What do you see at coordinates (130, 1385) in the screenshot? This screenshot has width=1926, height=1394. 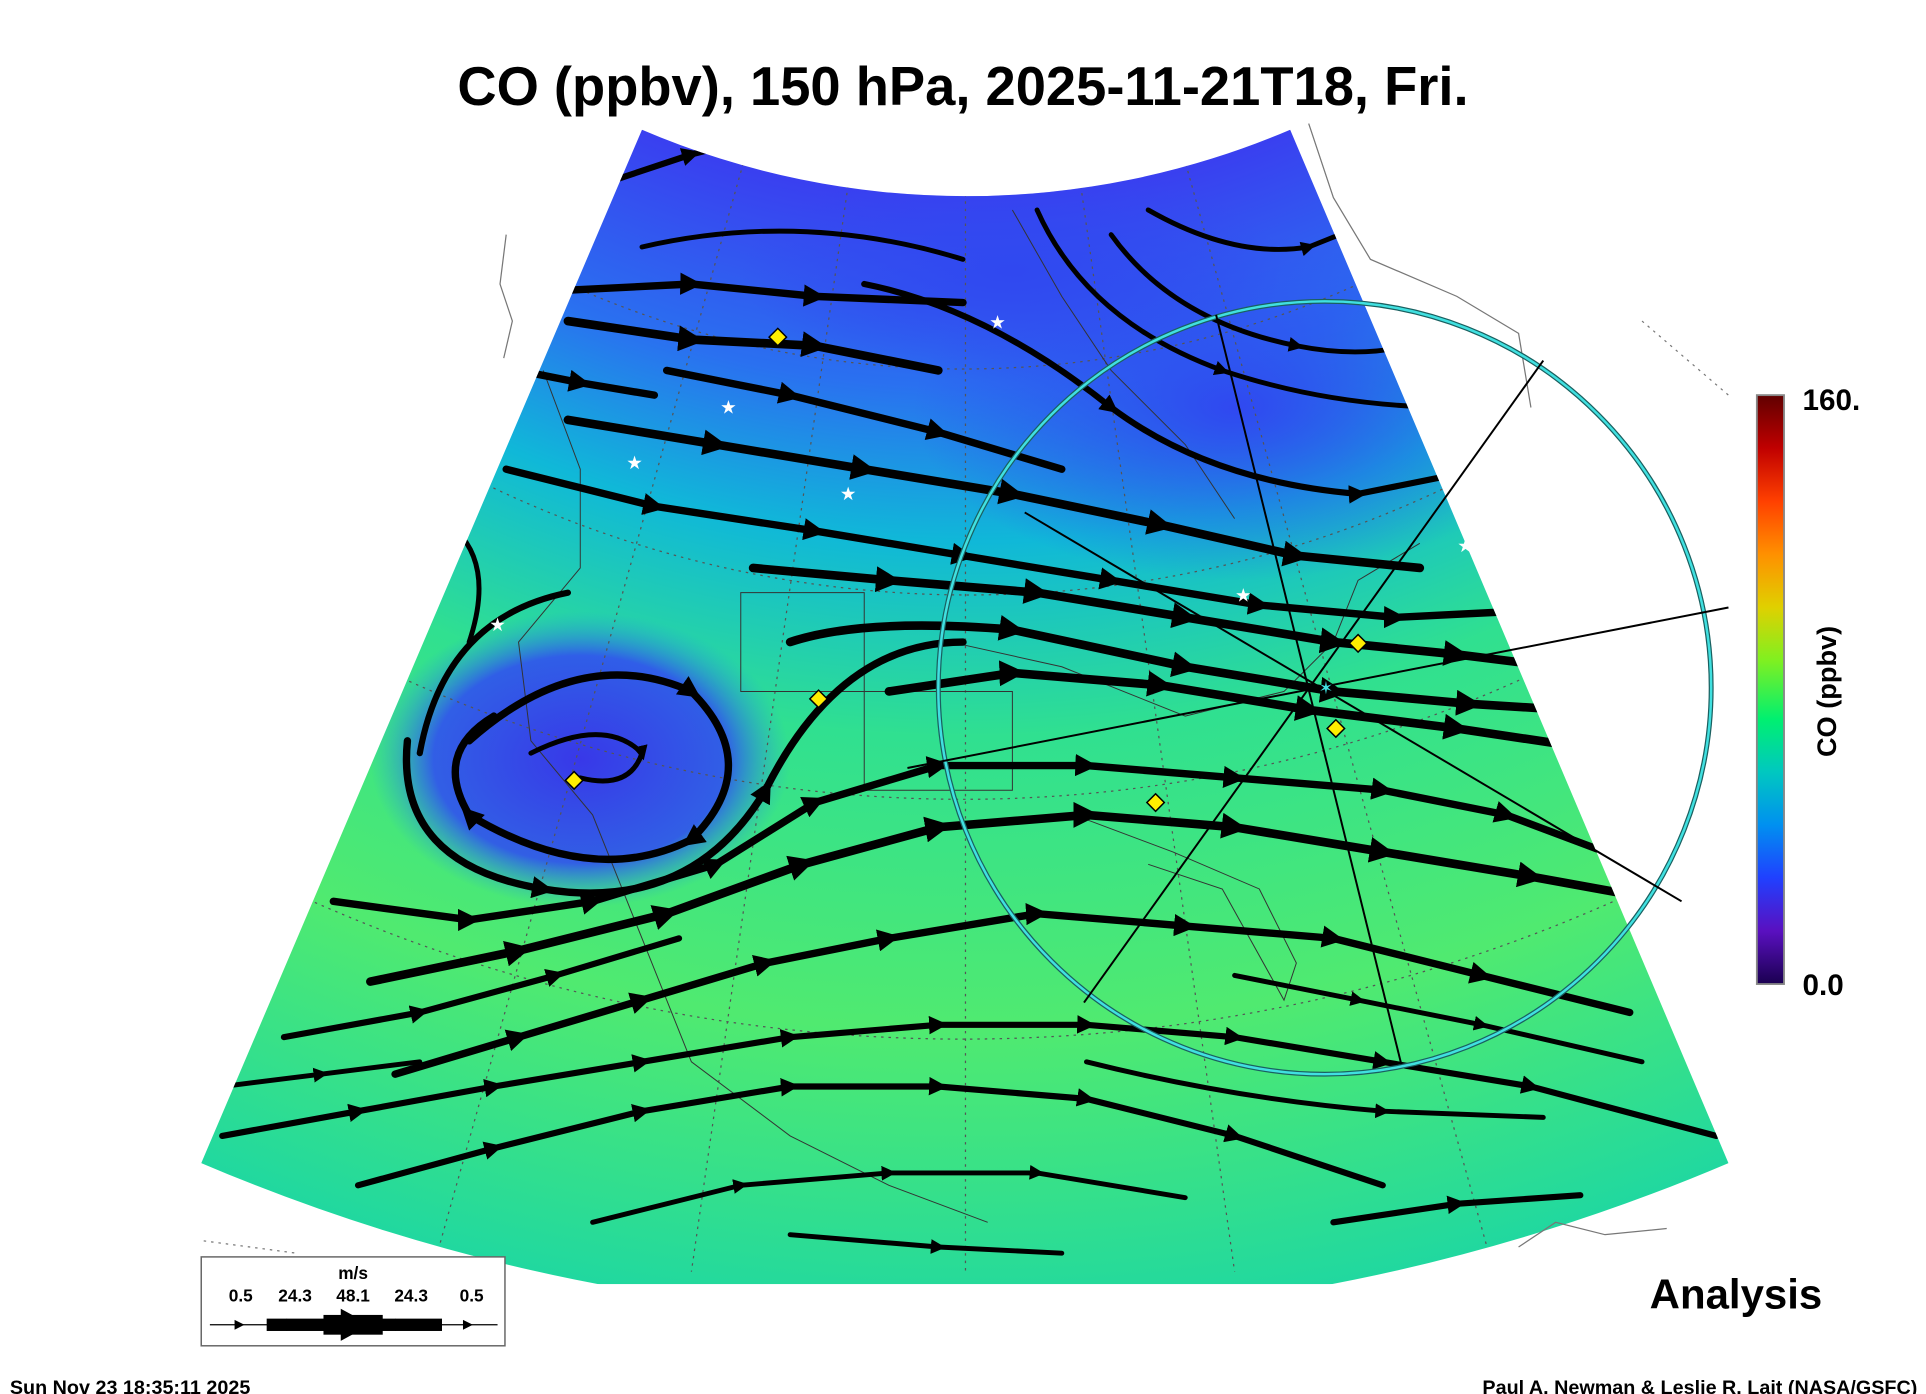 I see `footer-timestamp: Sun Nov 23 18:35:11 2025` at bounding box center [130, 1385].